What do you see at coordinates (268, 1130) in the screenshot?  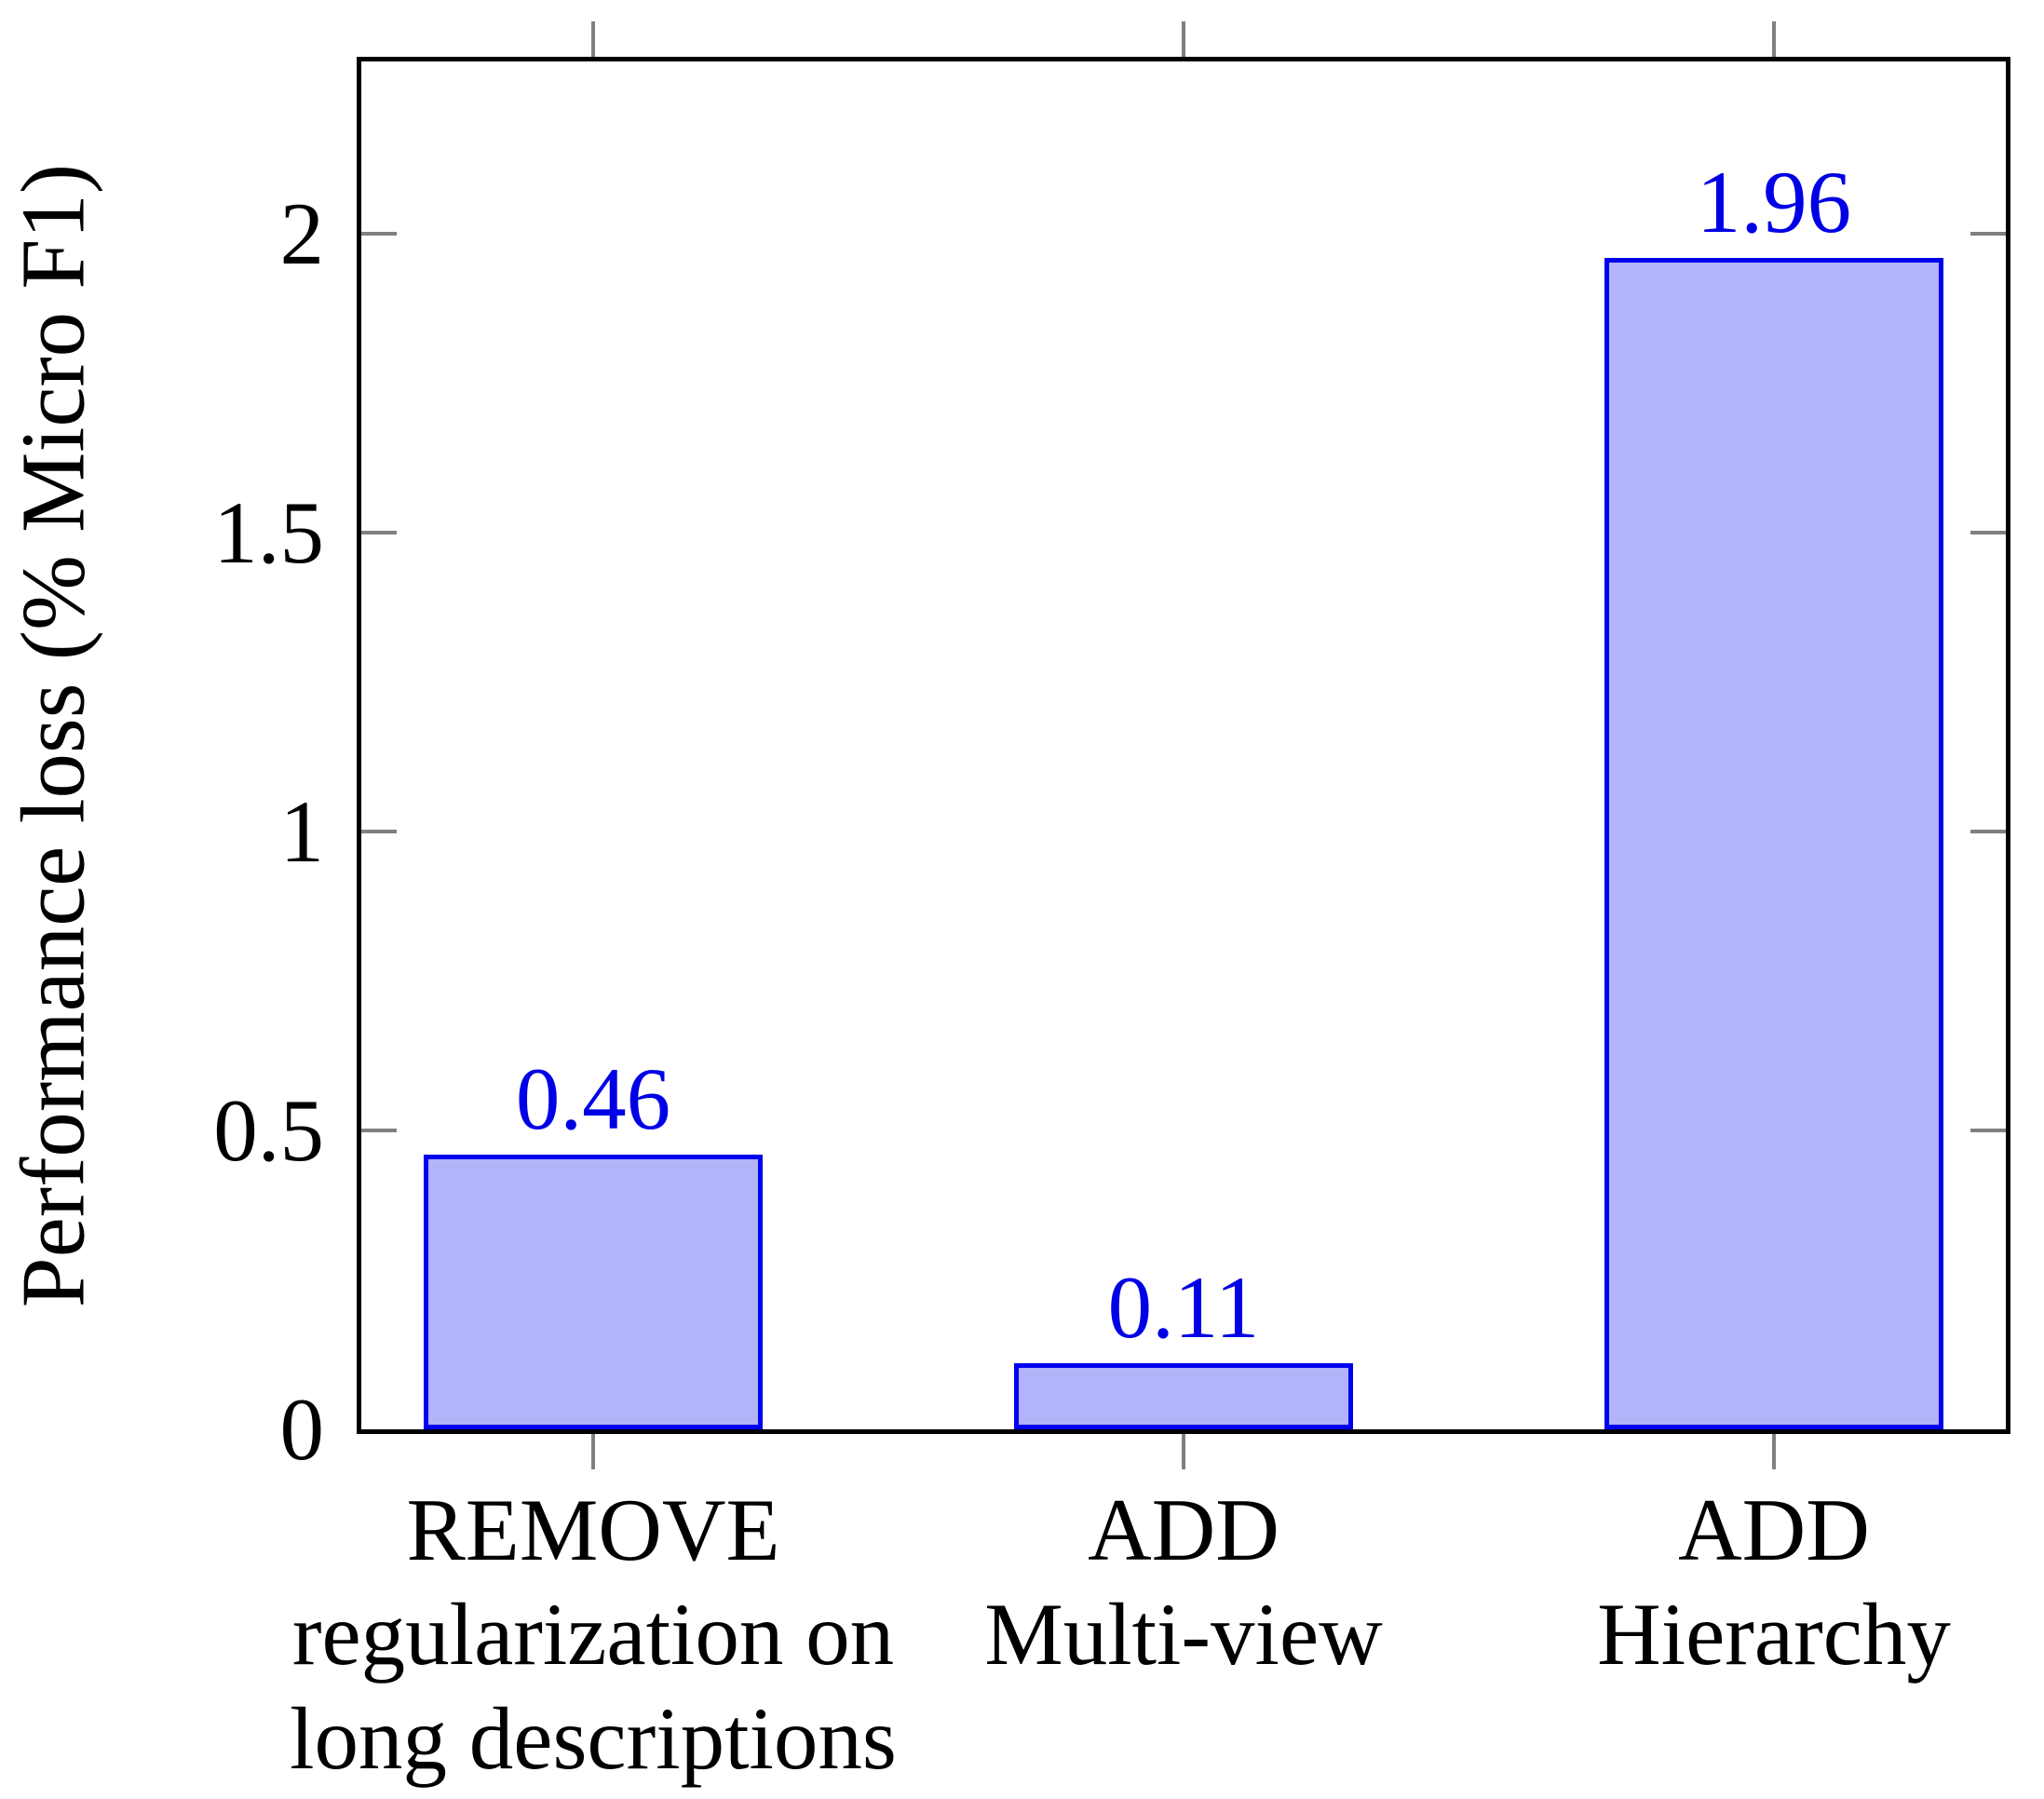 I see `y-tick-label: 0.5` at bounding box center [268, 1130].